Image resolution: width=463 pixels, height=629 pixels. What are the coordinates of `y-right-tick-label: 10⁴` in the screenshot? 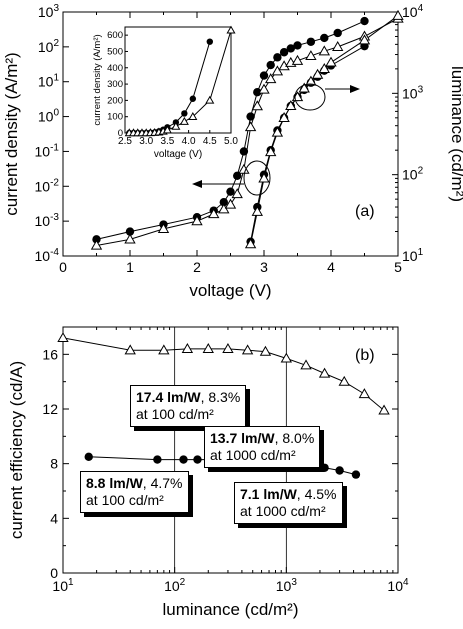 It's located at (413, 11).